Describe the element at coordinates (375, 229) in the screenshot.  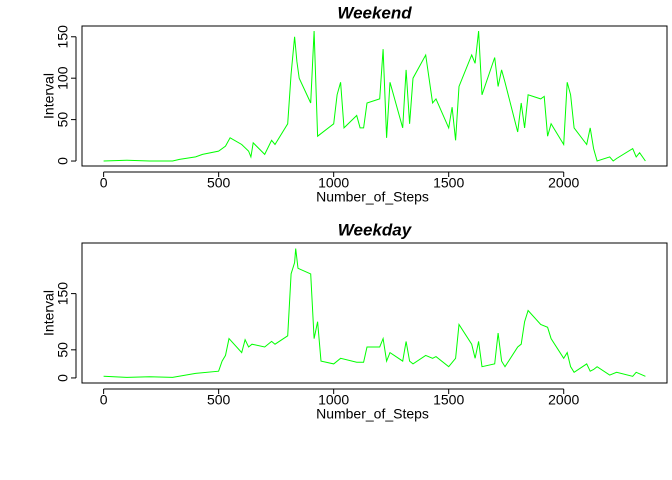
I see `chart-title: Weekday` at that location.